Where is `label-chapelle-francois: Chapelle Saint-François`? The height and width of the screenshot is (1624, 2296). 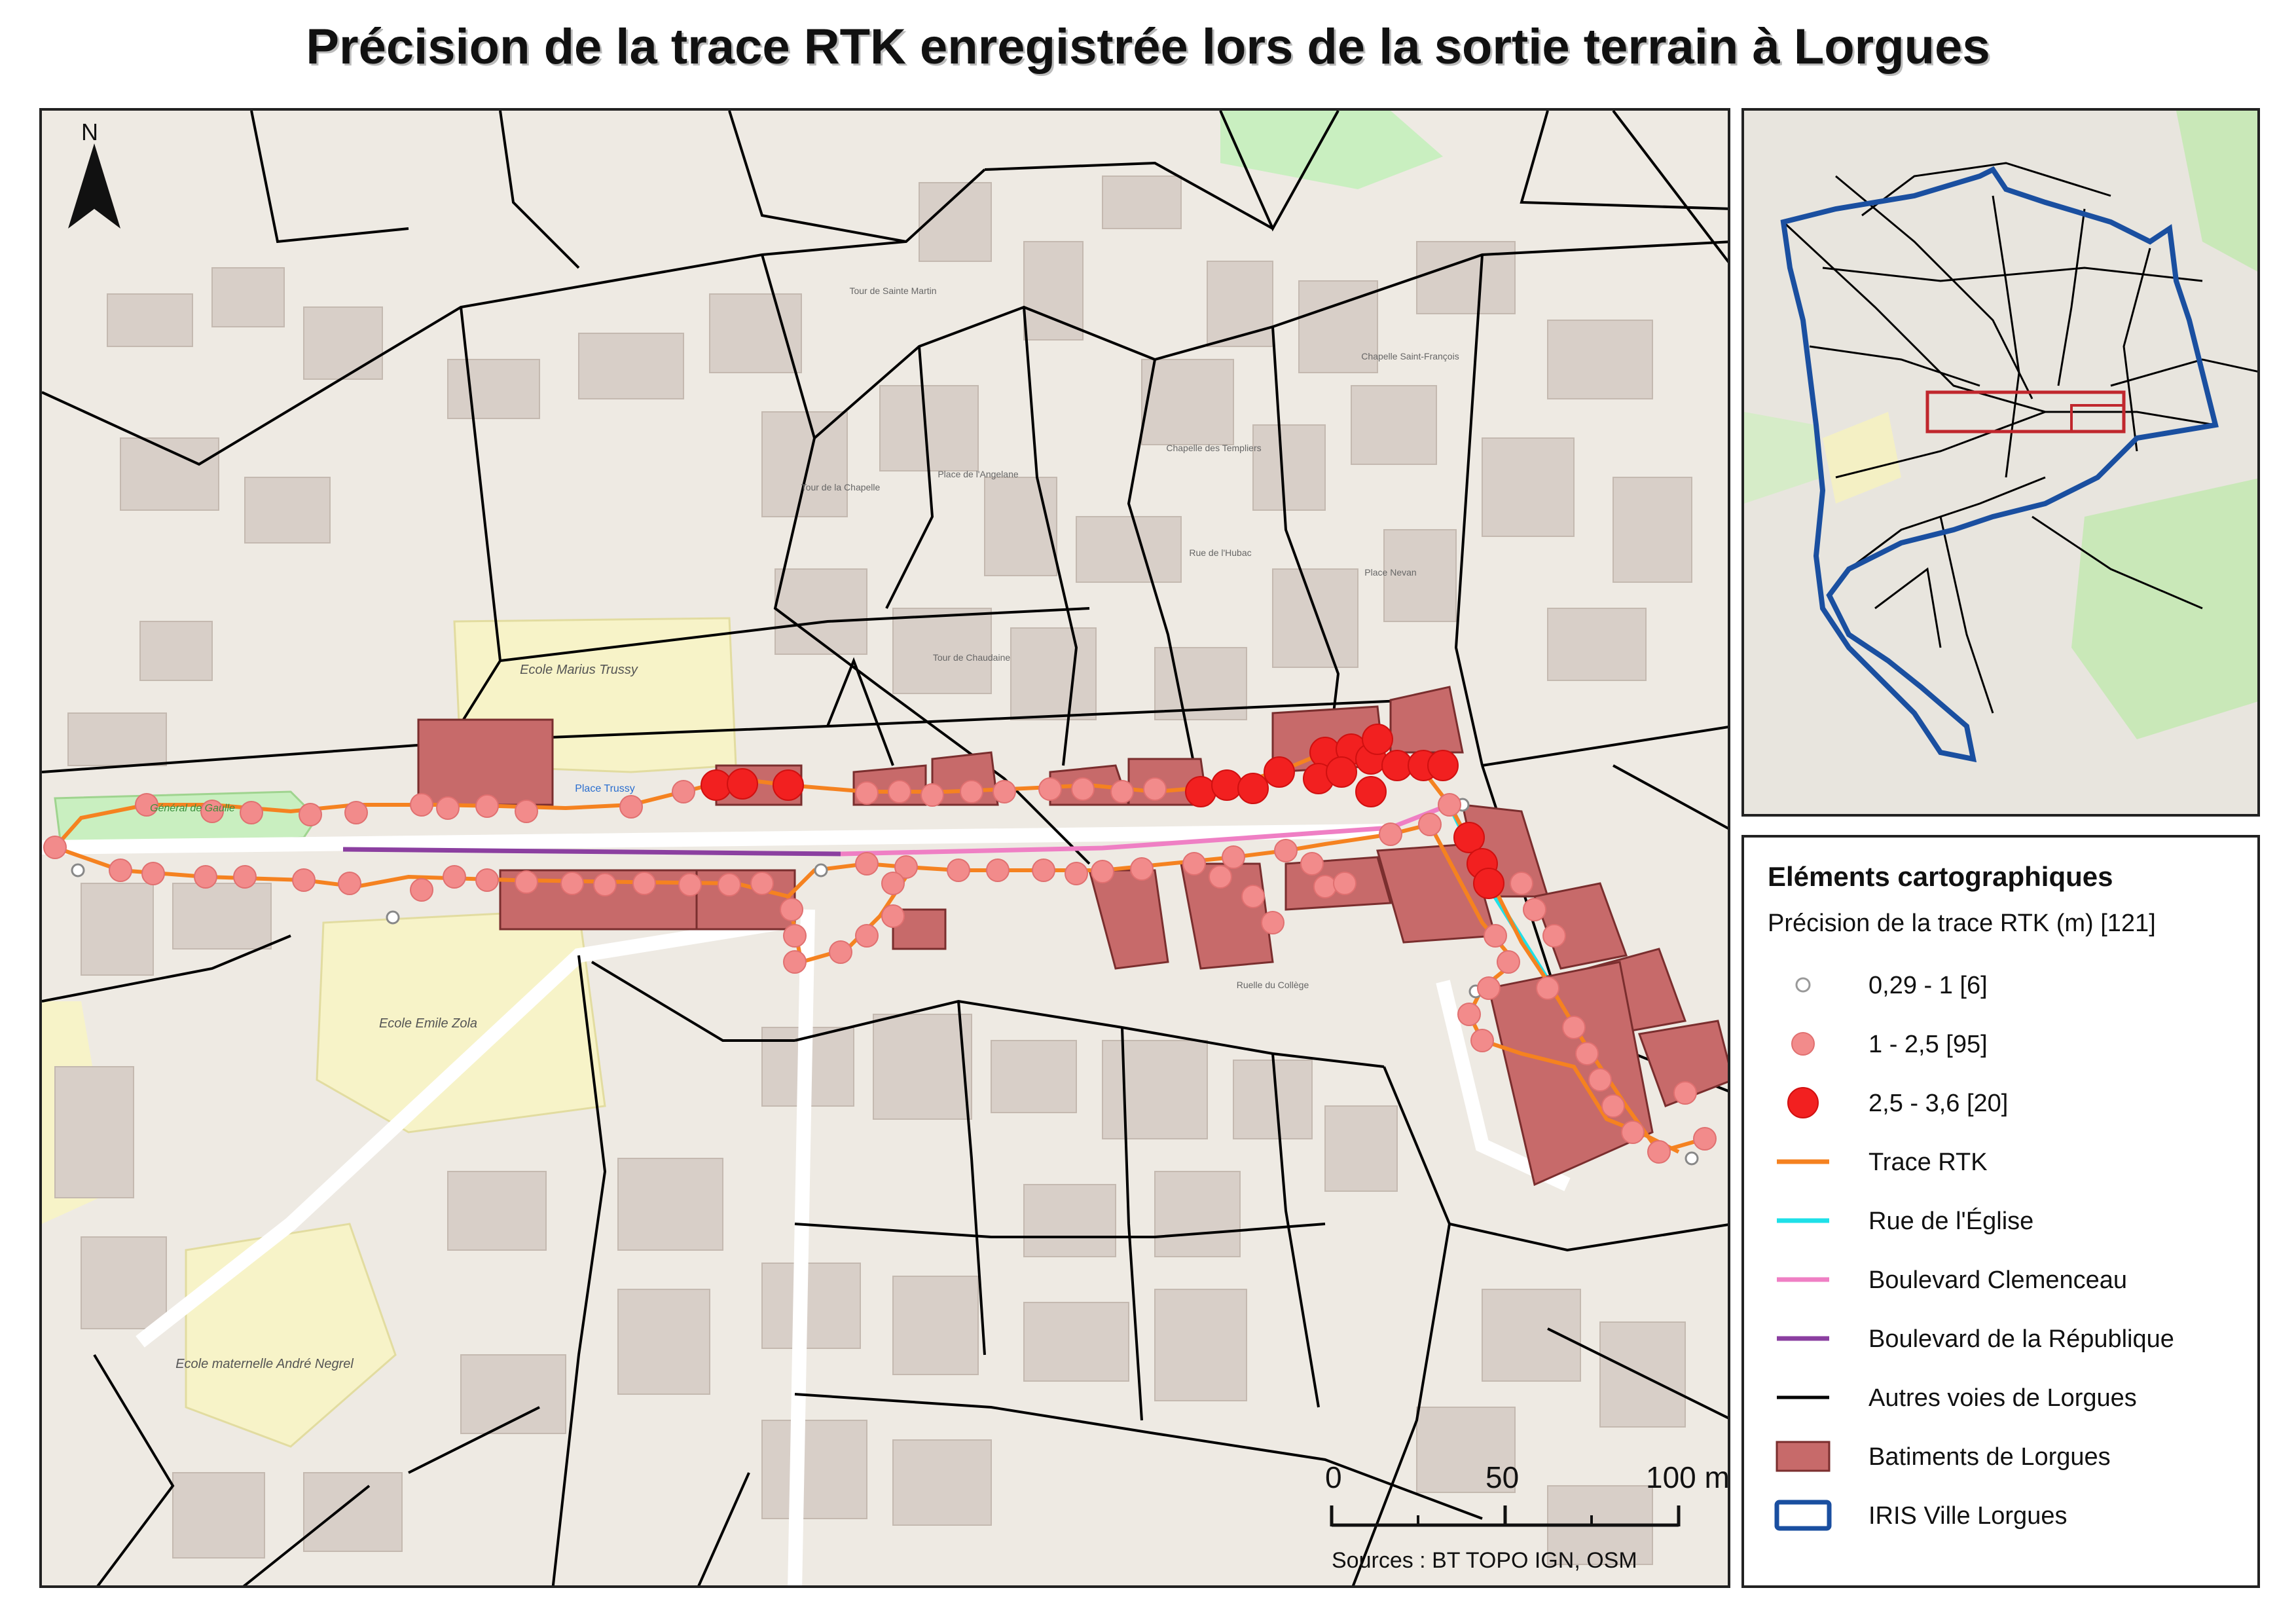 label-chapelle-francois: Chapelle Saint-François is located at coordinates (1410, 356).